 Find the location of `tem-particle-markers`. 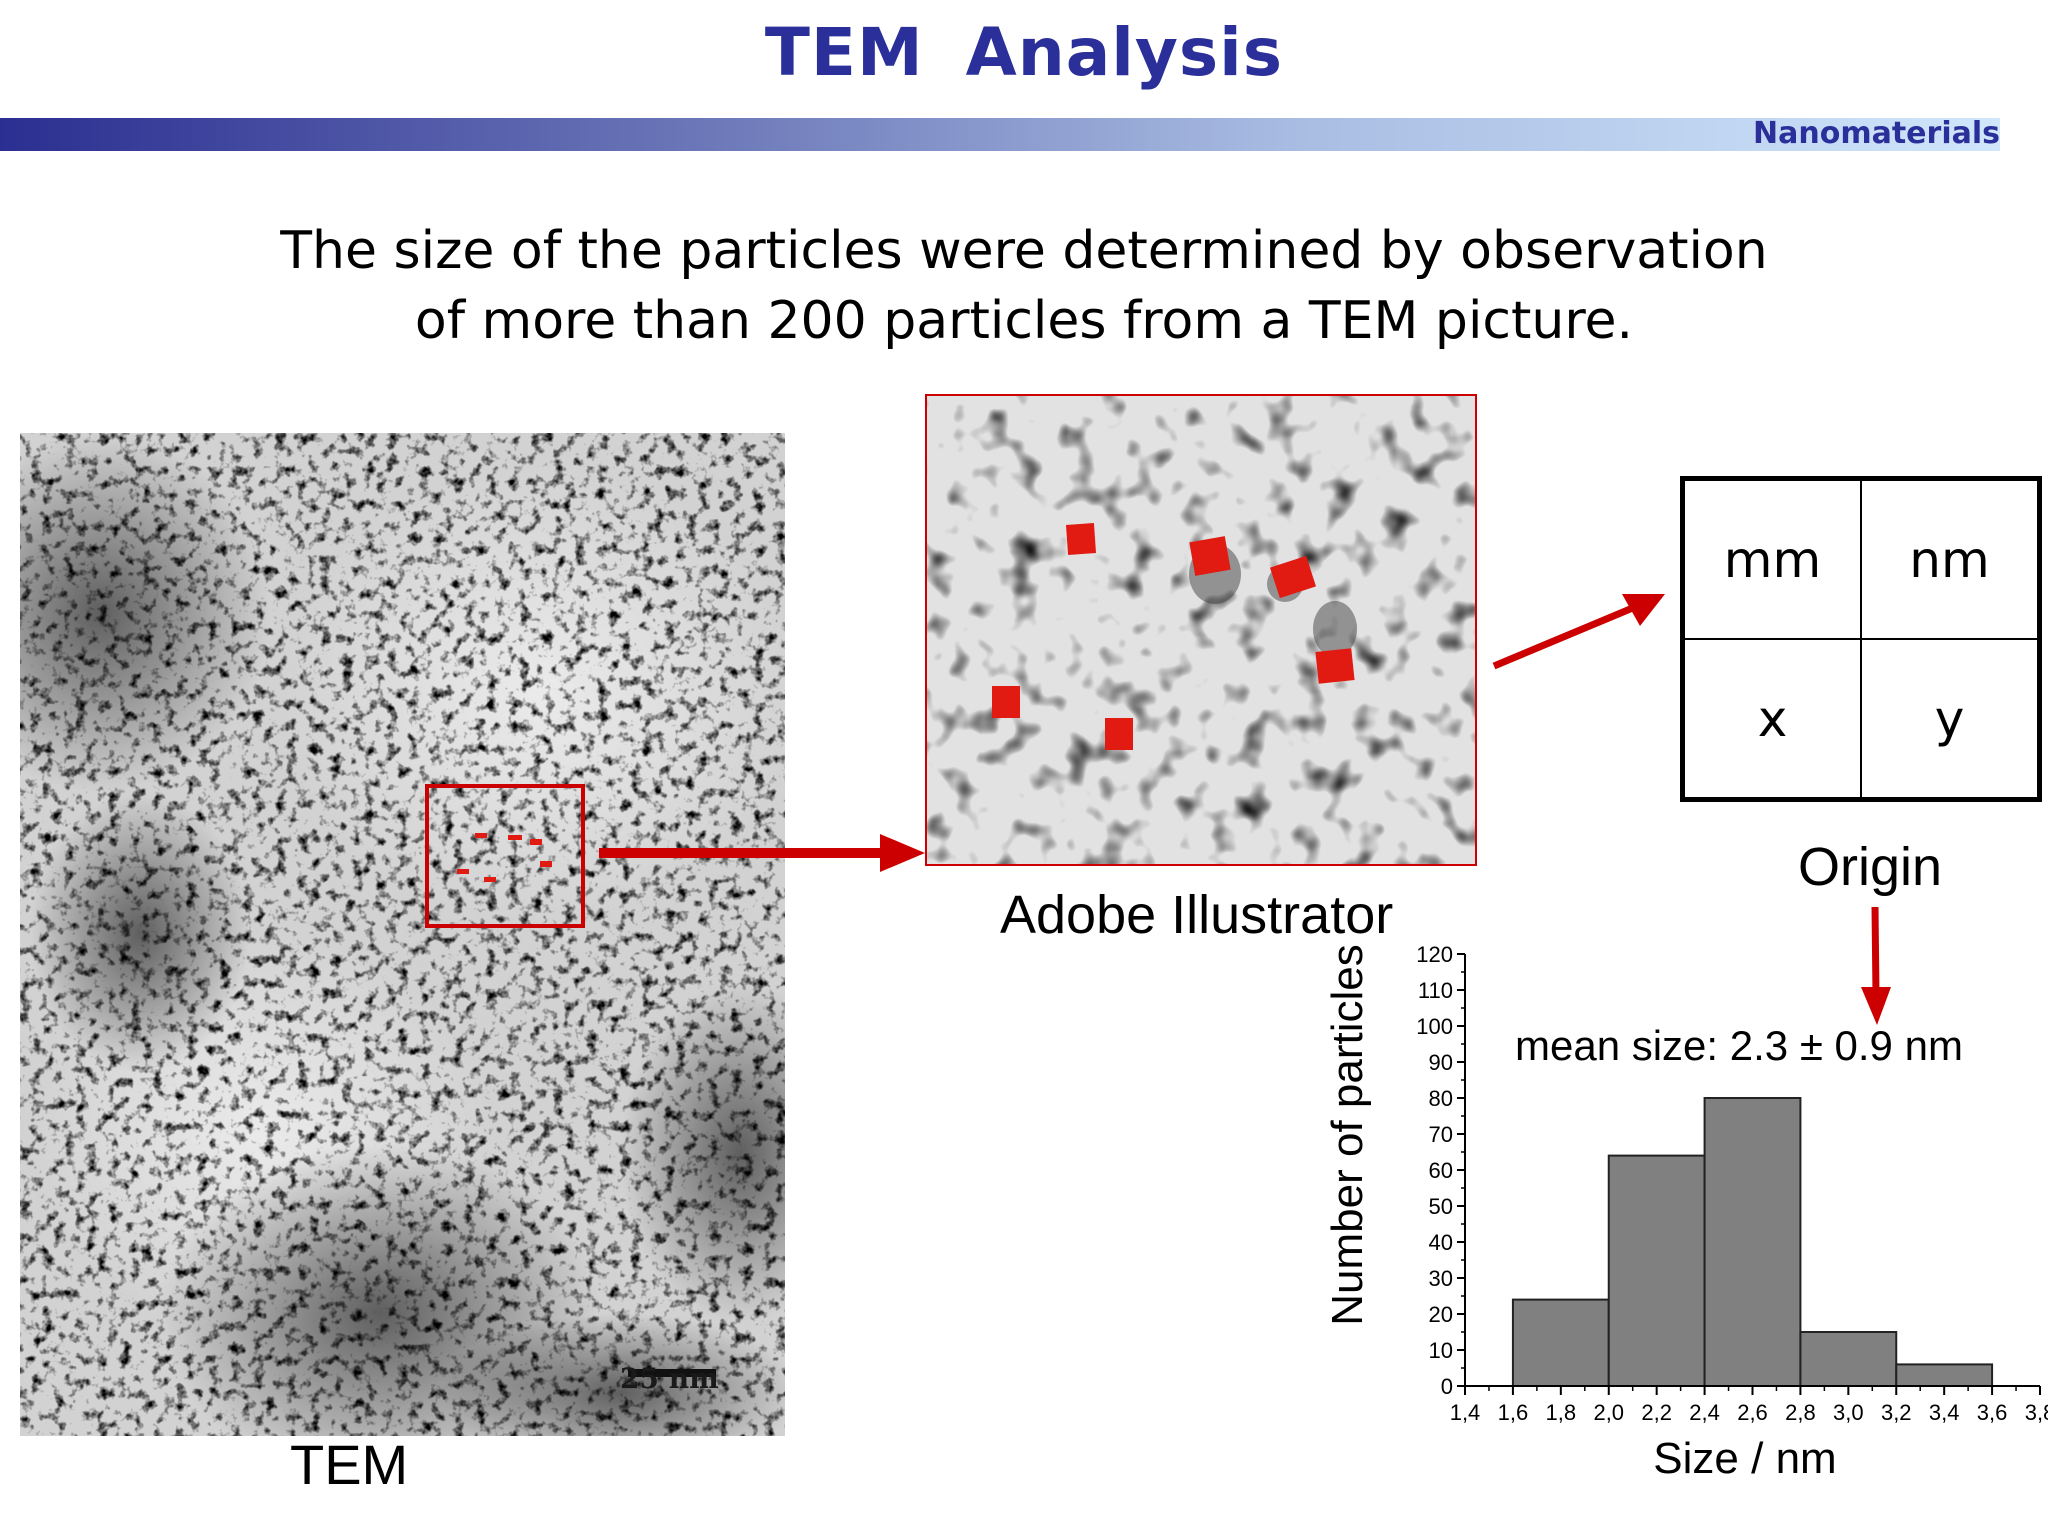

tem-particle-markers is located at coordinates (504, 857).